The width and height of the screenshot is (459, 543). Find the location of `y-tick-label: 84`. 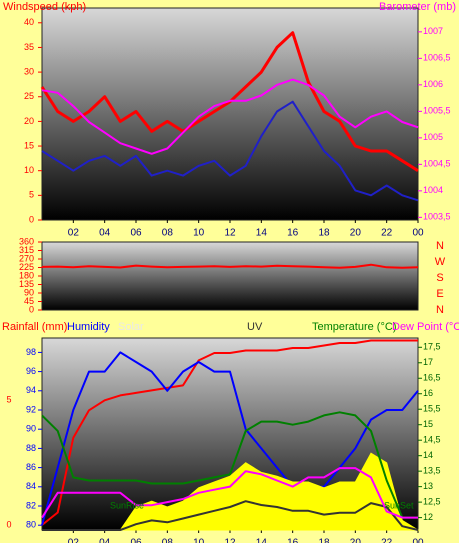

y-tick-label: 84 is located at coordinates (31, 486).